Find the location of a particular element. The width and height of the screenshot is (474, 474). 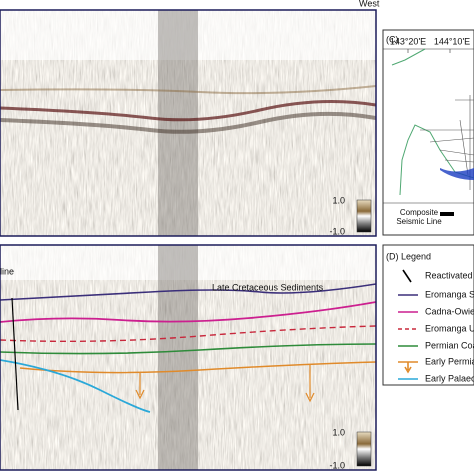

legend-title: (D) Legend is located at coordinates (408, 256).